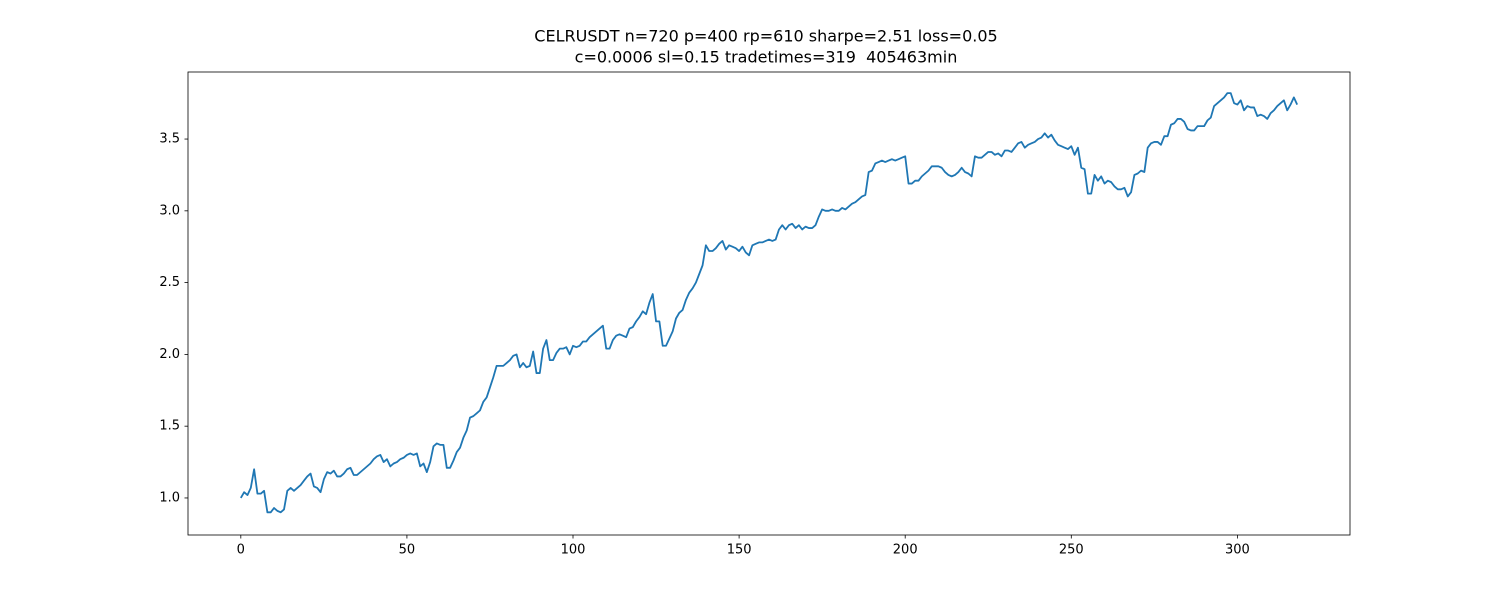  Describe the element at coordinates (169, 497) in the screenshot. I see `y-tick-label: 1.0` at that location.